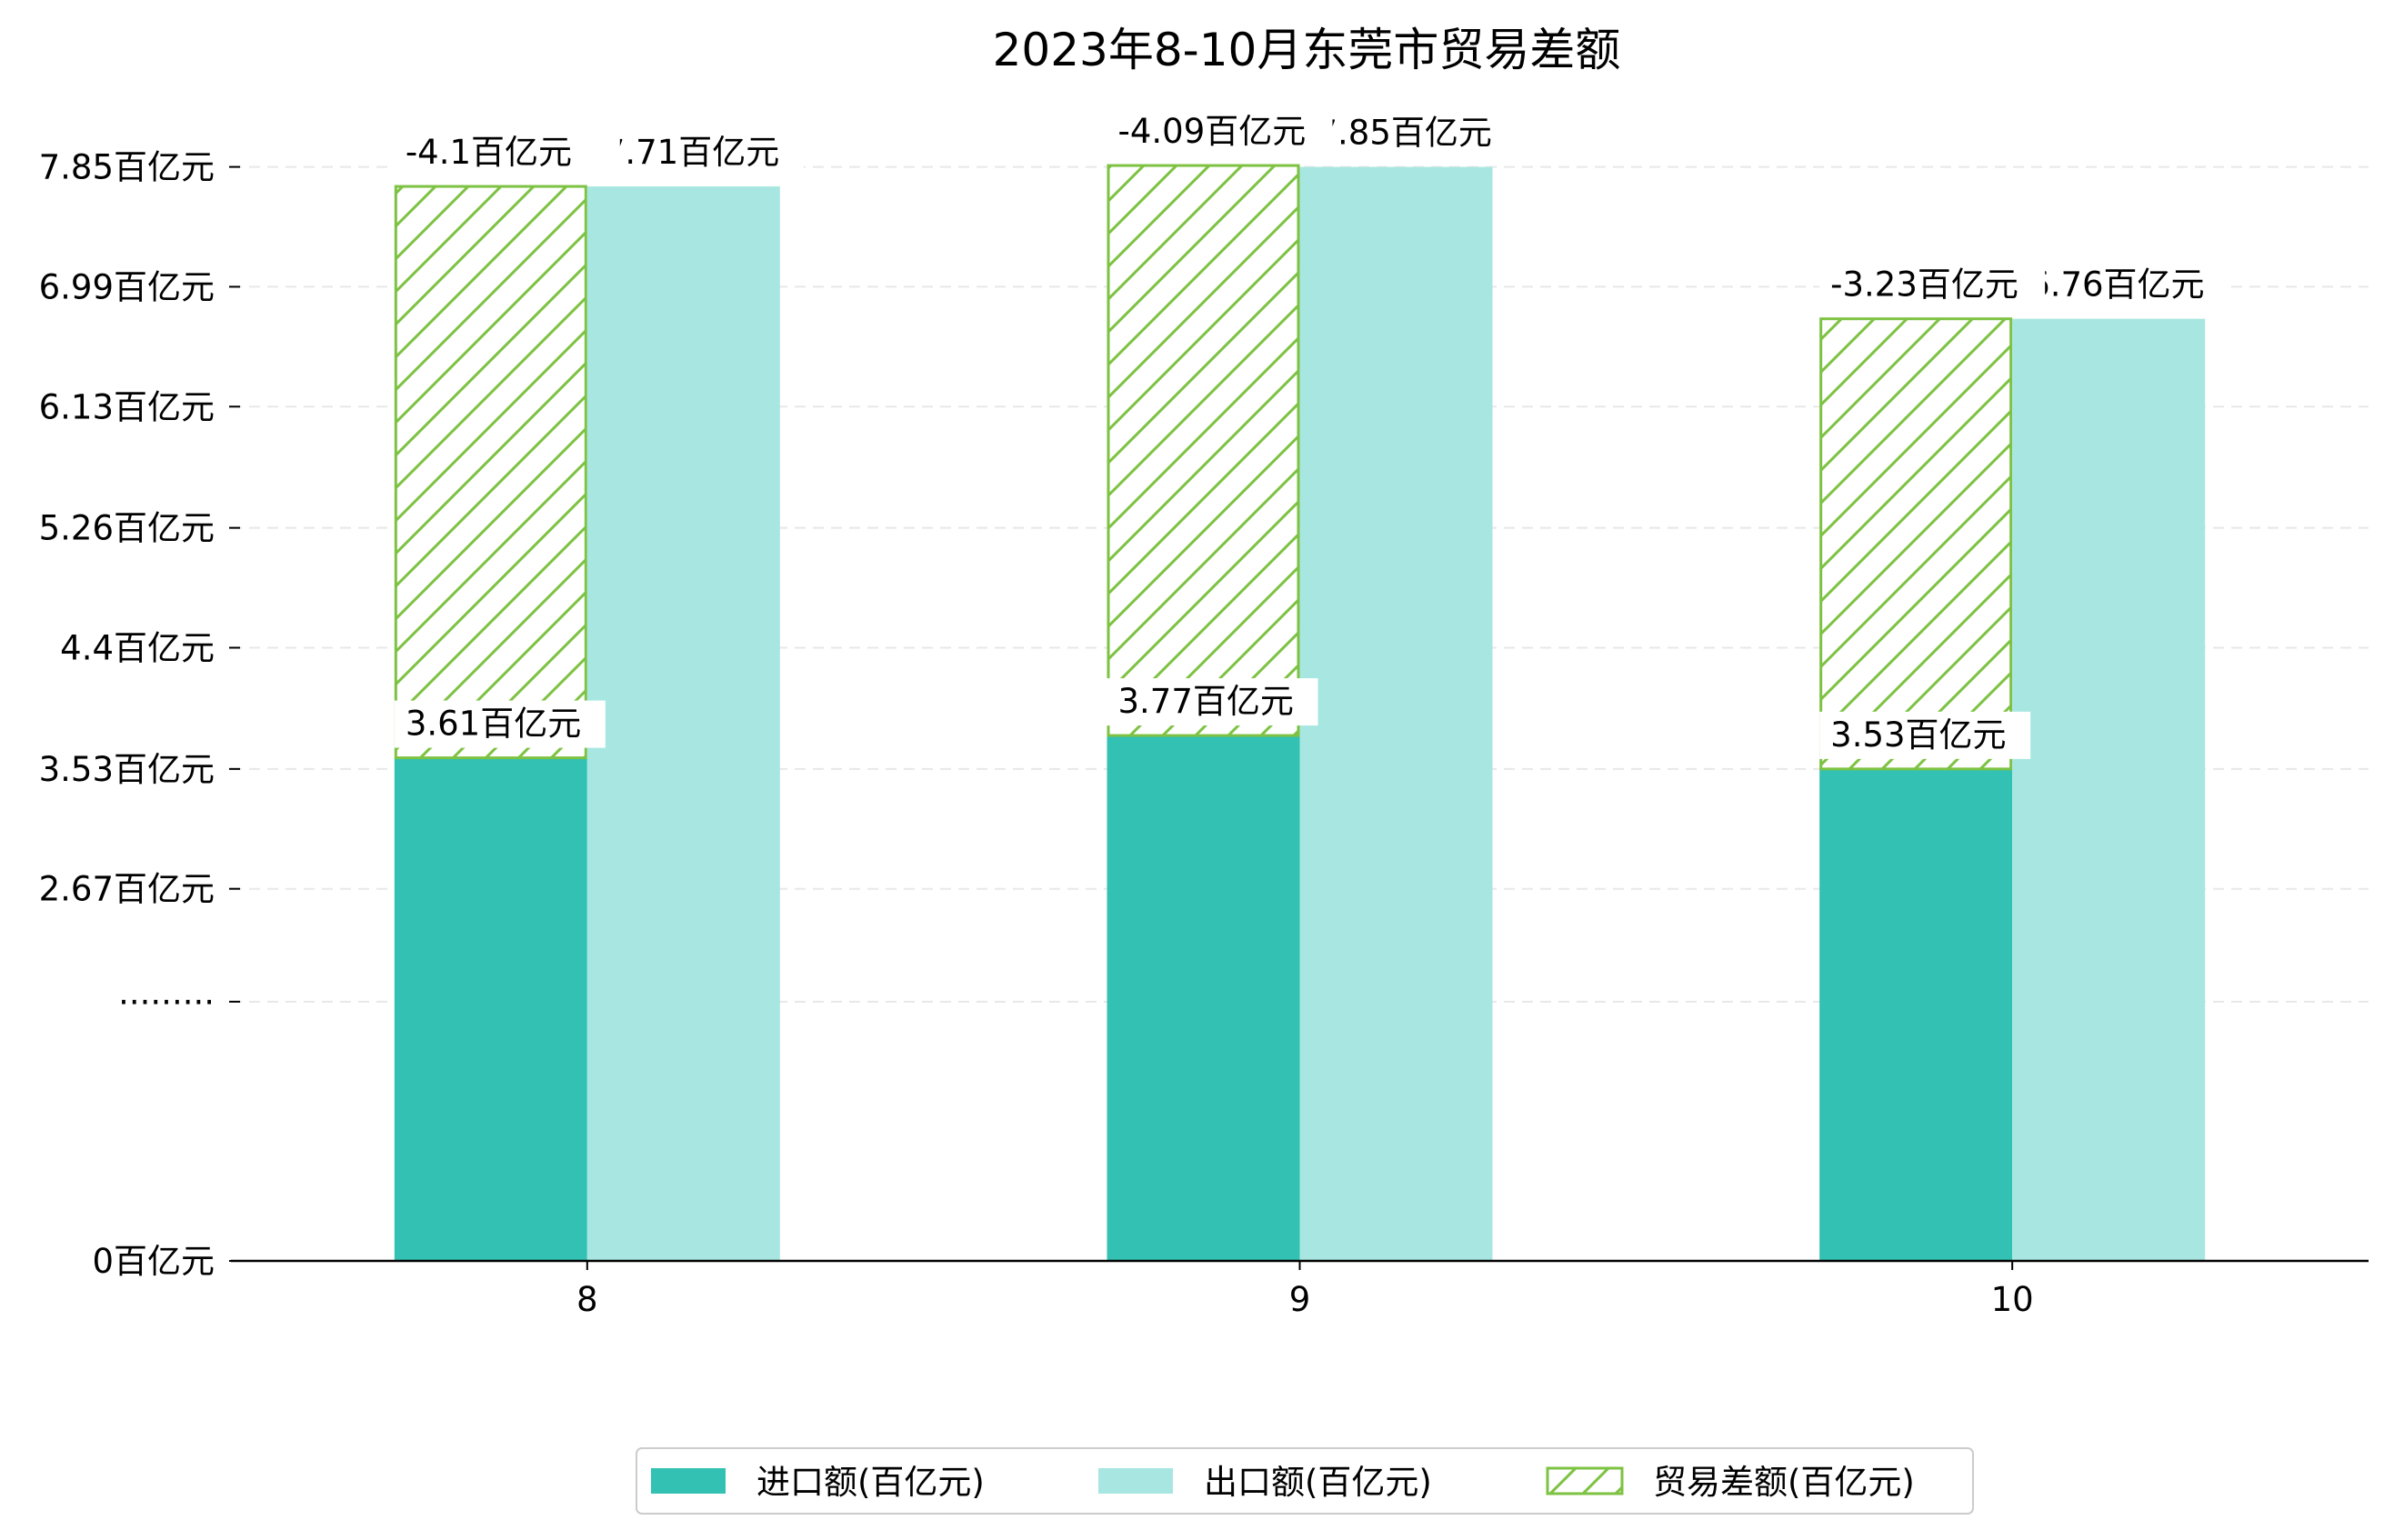 The height and width of the screenshot is (1540, 2384). What do you see at coordinates (127, 406) in the screenshot?
I see `y-tick-label: 6.13百亿元` at bounding box center [127, 406].